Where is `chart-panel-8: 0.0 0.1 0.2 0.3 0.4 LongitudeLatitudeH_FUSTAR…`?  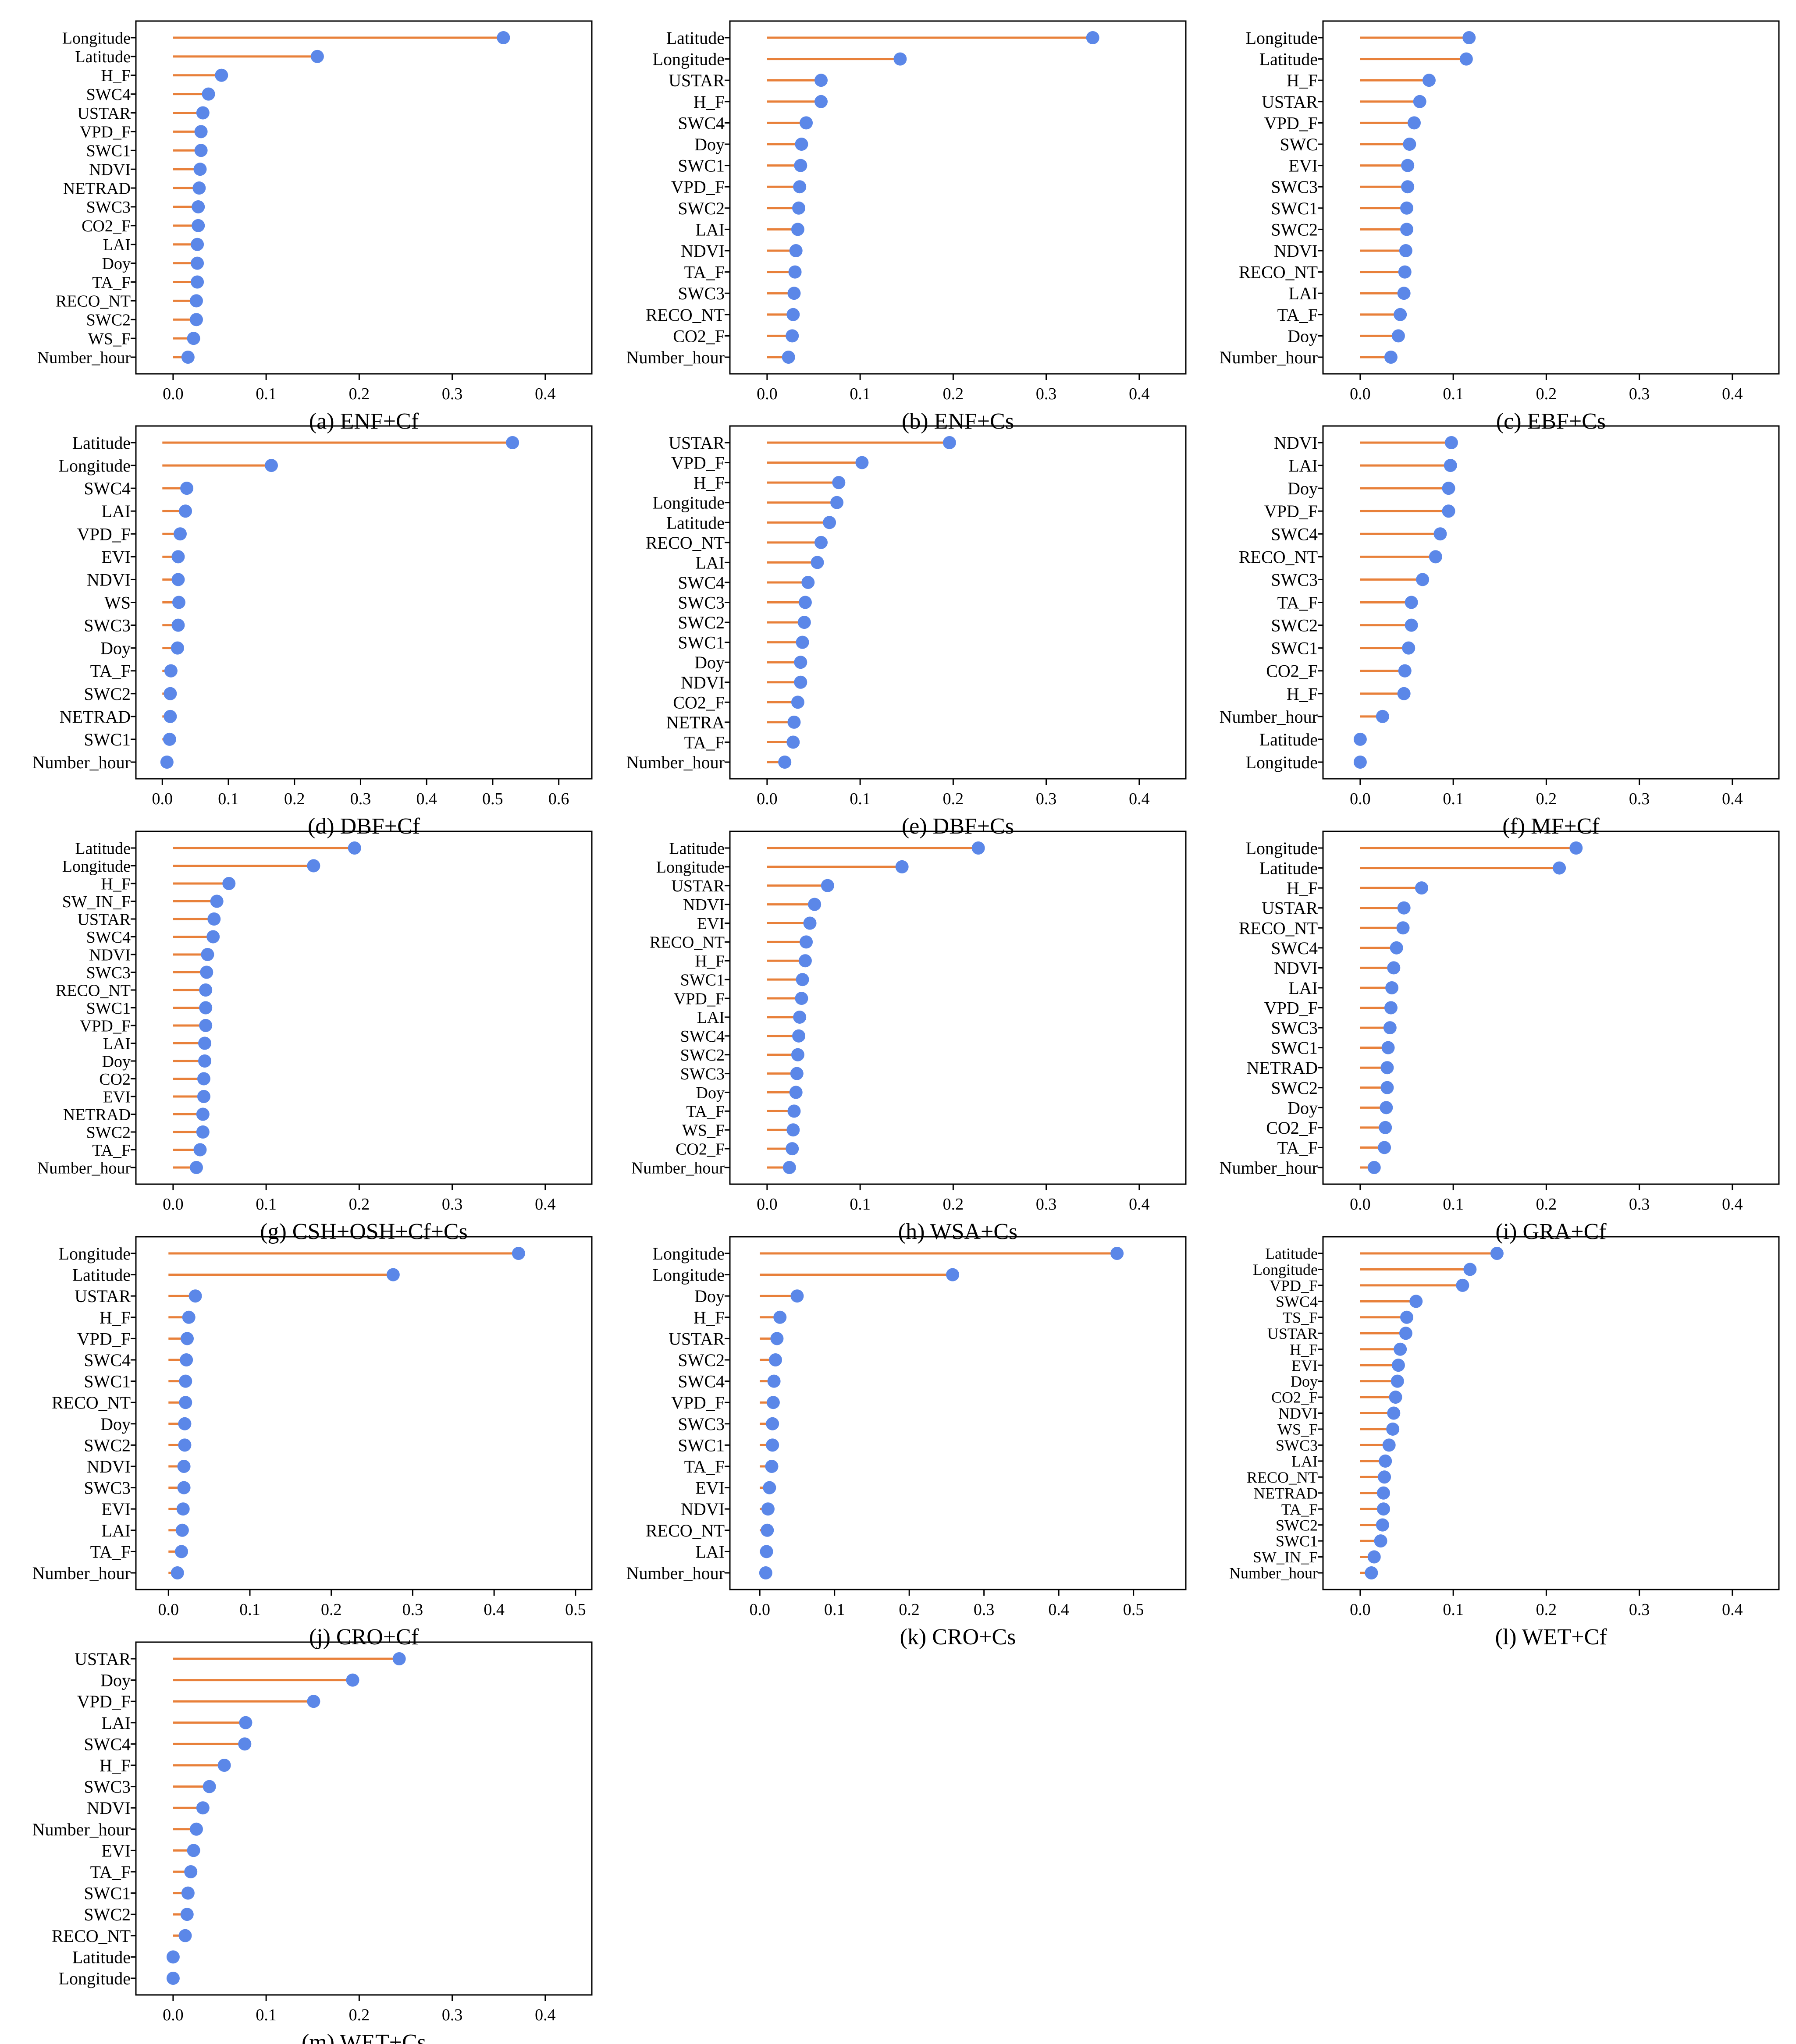 chart-panel-8: 0.0 0.1 0.2 0.3 0.4 LongitudeLatitudeH_FUSTAR… is located at coordinates (1500, 1037).